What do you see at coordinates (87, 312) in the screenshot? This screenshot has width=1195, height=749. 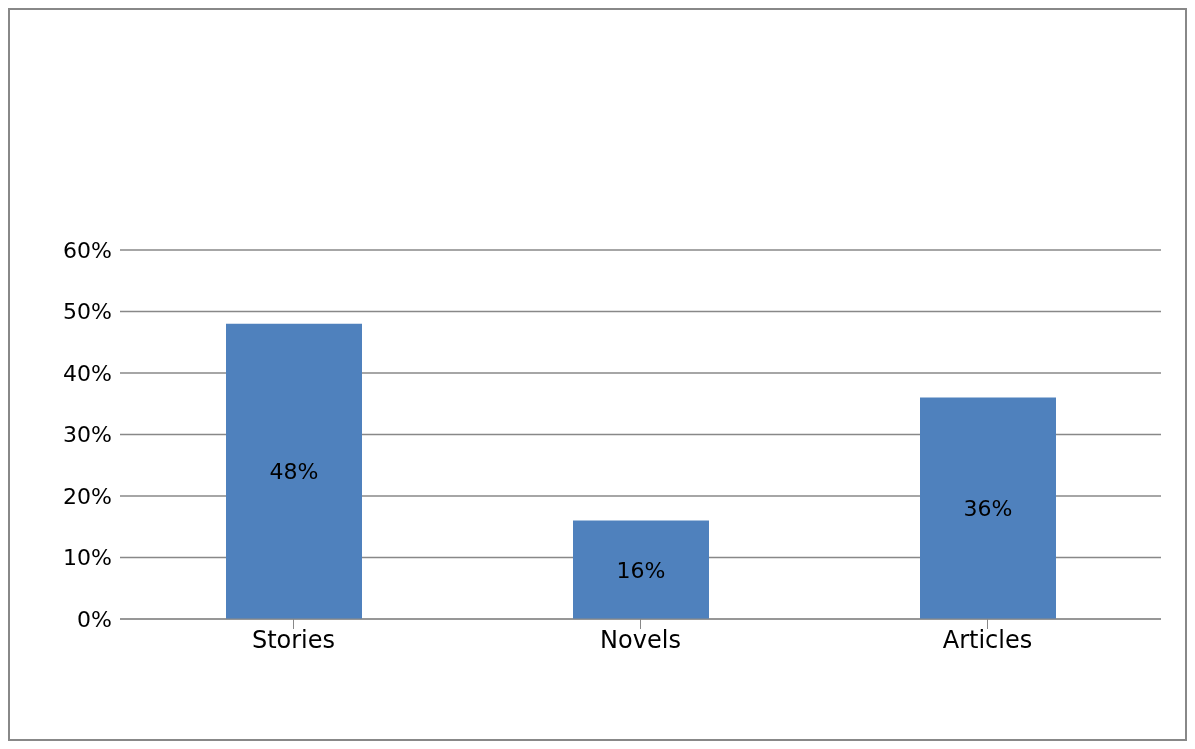 I see `y-tick-label: 50%` at bounding box center [87, 312].